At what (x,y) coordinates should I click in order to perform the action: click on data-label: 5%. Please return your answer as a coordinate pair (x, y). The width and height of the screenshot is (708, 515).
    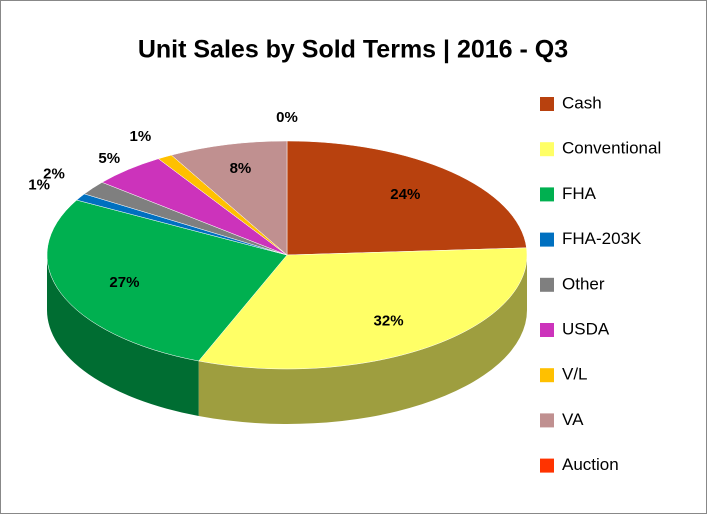
    Looking at the image, I should click on (109, 158).